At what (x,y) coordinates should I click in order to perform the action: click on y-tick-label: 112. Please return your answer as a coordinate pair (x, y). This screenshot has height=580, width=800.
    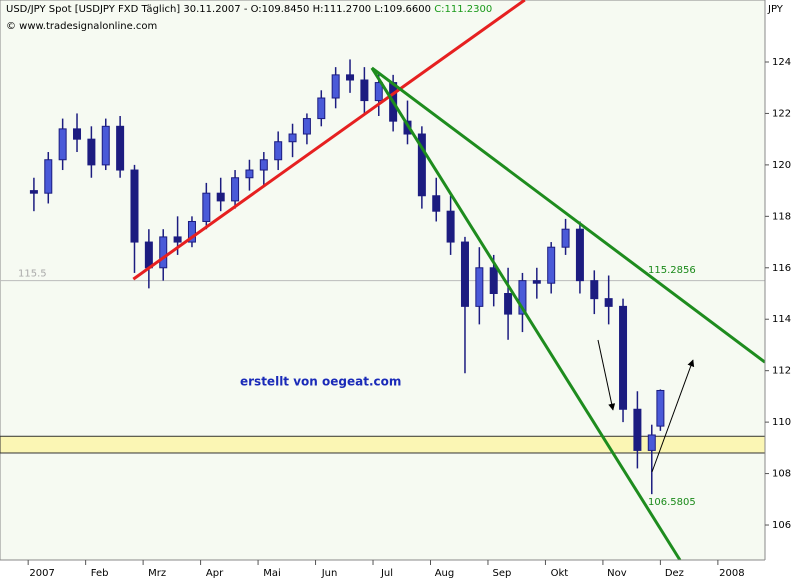
    Looking at the image, I should click on (781, 371).